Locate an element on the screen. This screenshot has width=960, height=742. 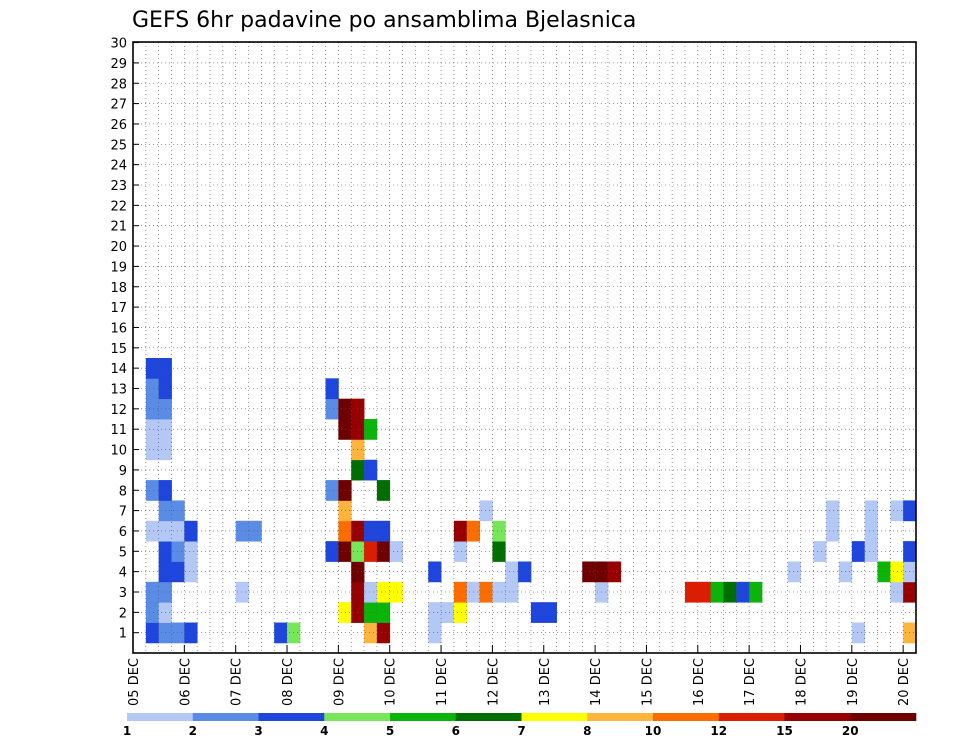
colorbar-label: 6 is located at coordinates (456, 731).